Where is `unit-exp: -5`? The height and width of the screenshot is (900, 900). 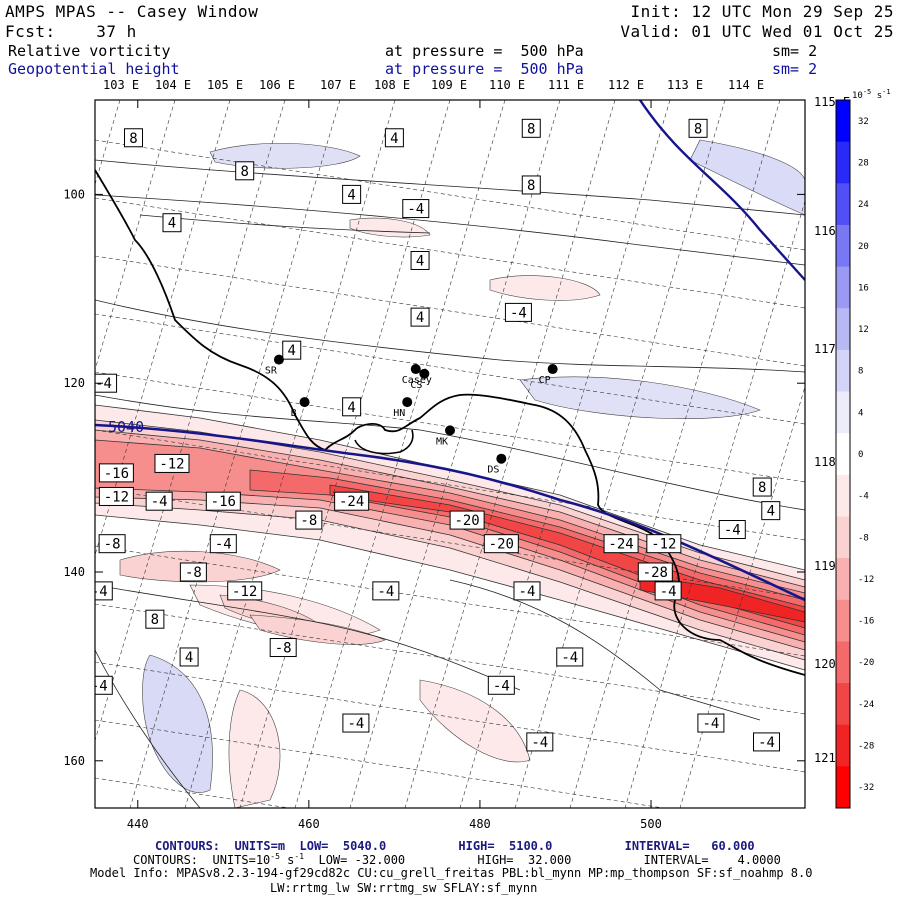 unit-exp: -5 is located at coordinates (867, 92).